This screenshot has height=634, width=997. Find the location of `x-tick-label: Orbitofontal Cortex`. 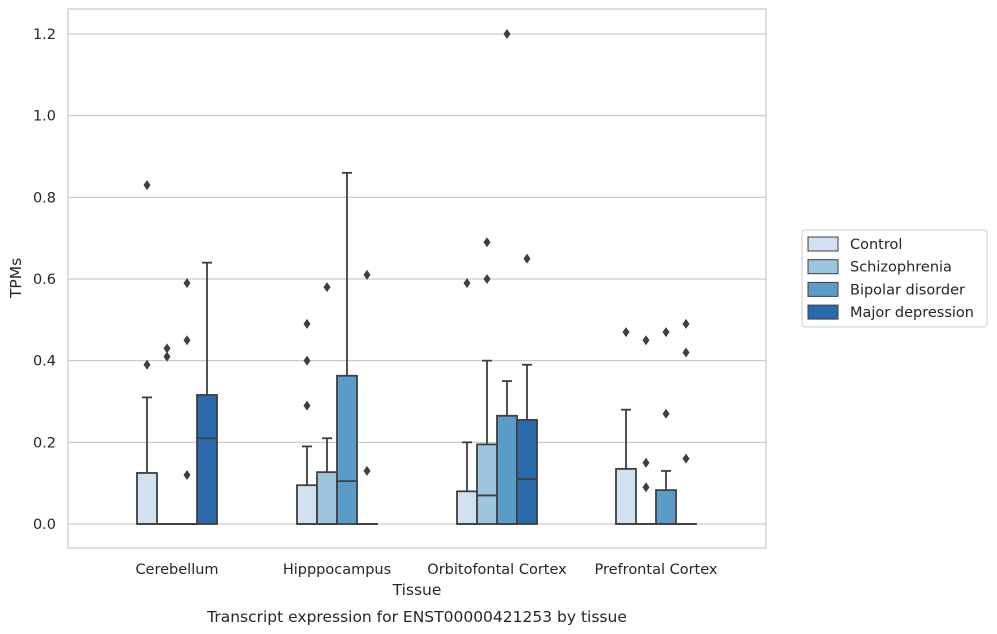

x-tick-label: Orbitofontal Cortex is located at coordinates (497, 570).